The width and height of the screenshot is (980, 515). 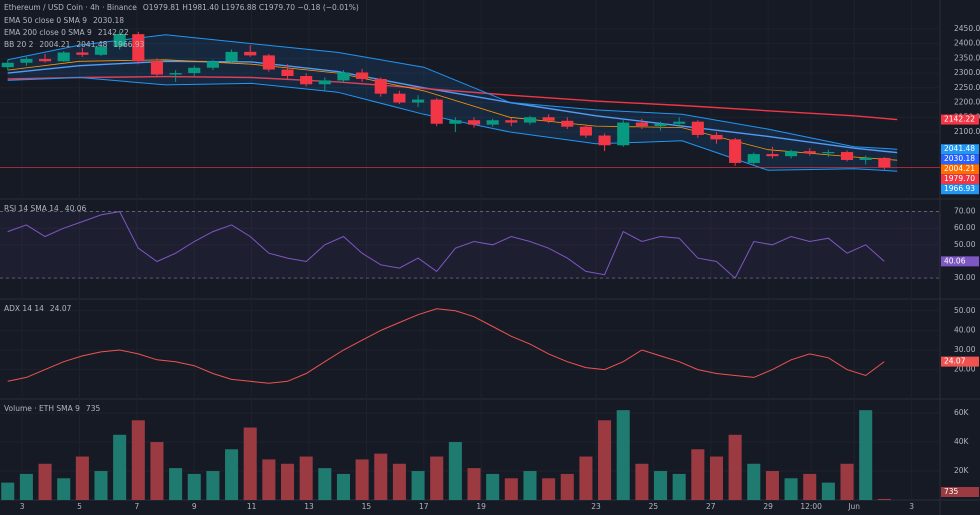 What do you see at coordinates (91, 44) in the screenshot?
I see `legend-indicator-value: 2041.48` at bounding box center [91, 44].